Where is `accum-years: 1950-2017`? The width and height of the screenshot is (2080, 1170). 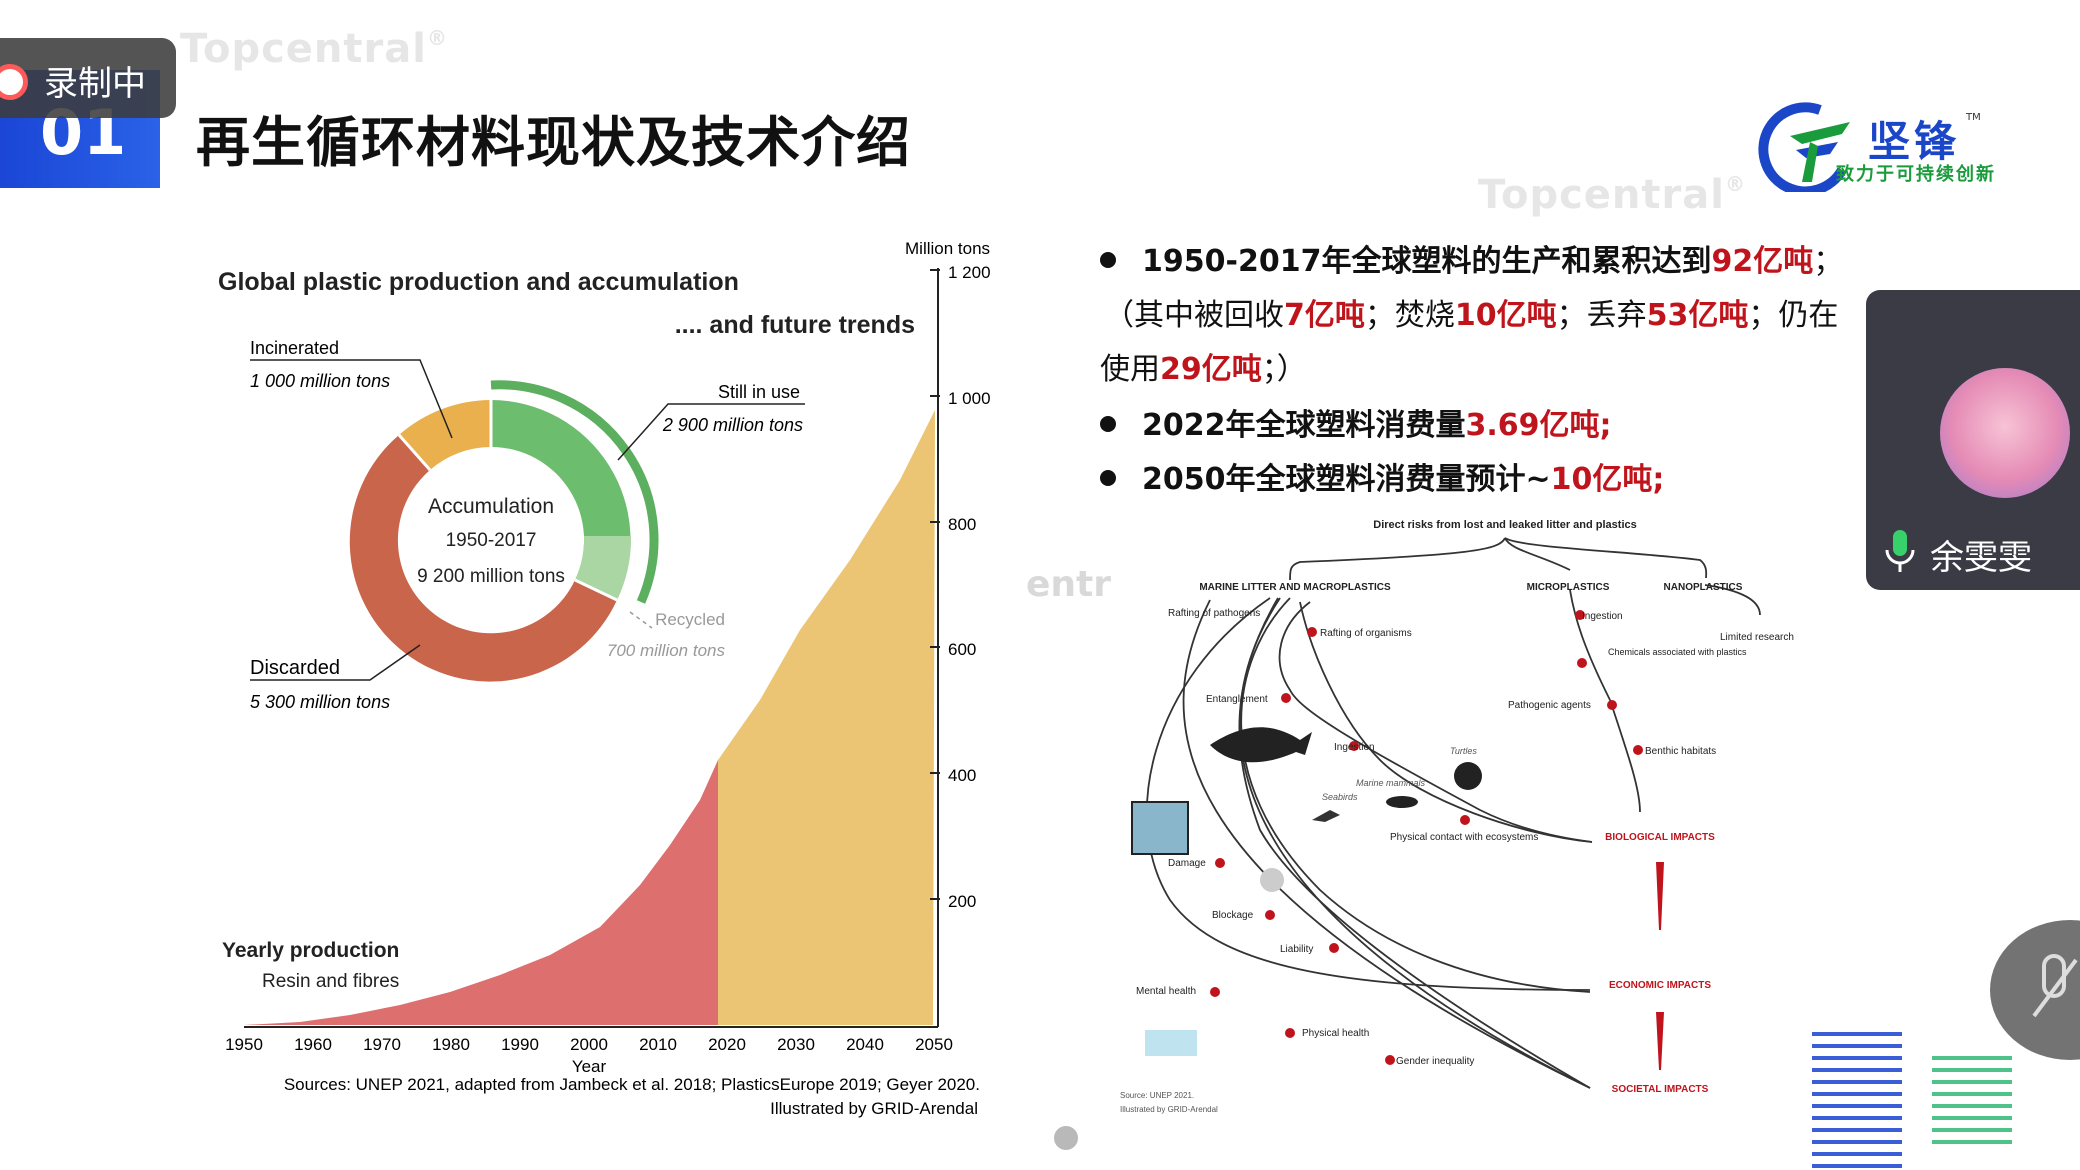 accum-years: 1950-2017 is located at coordinates (491, 540).